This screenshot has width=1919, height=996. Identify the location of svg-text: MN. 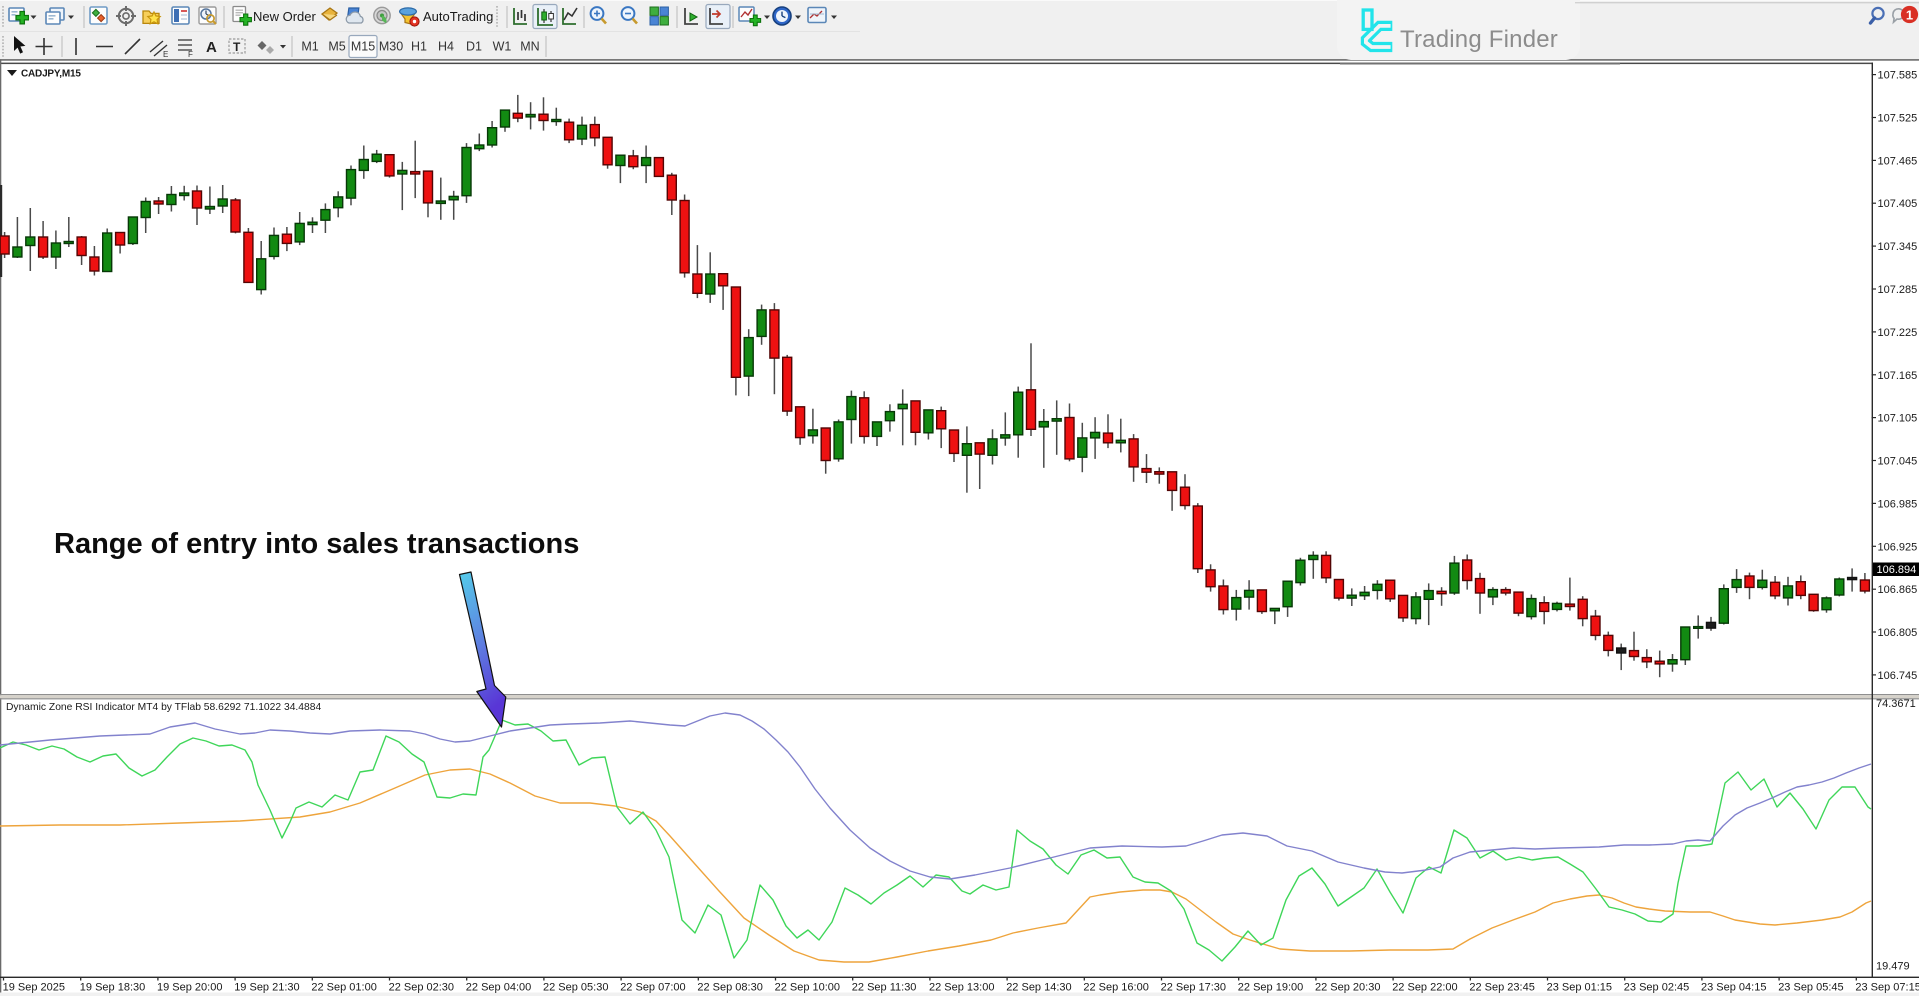
(529, 47).